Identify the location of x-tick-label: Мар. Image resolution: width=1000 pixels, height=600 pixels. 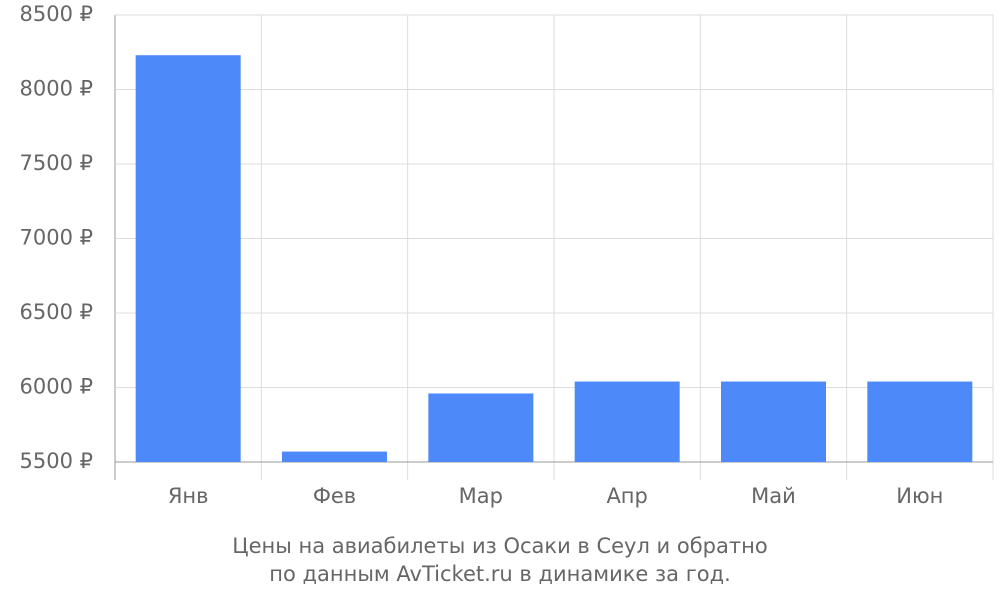
(481, 496).